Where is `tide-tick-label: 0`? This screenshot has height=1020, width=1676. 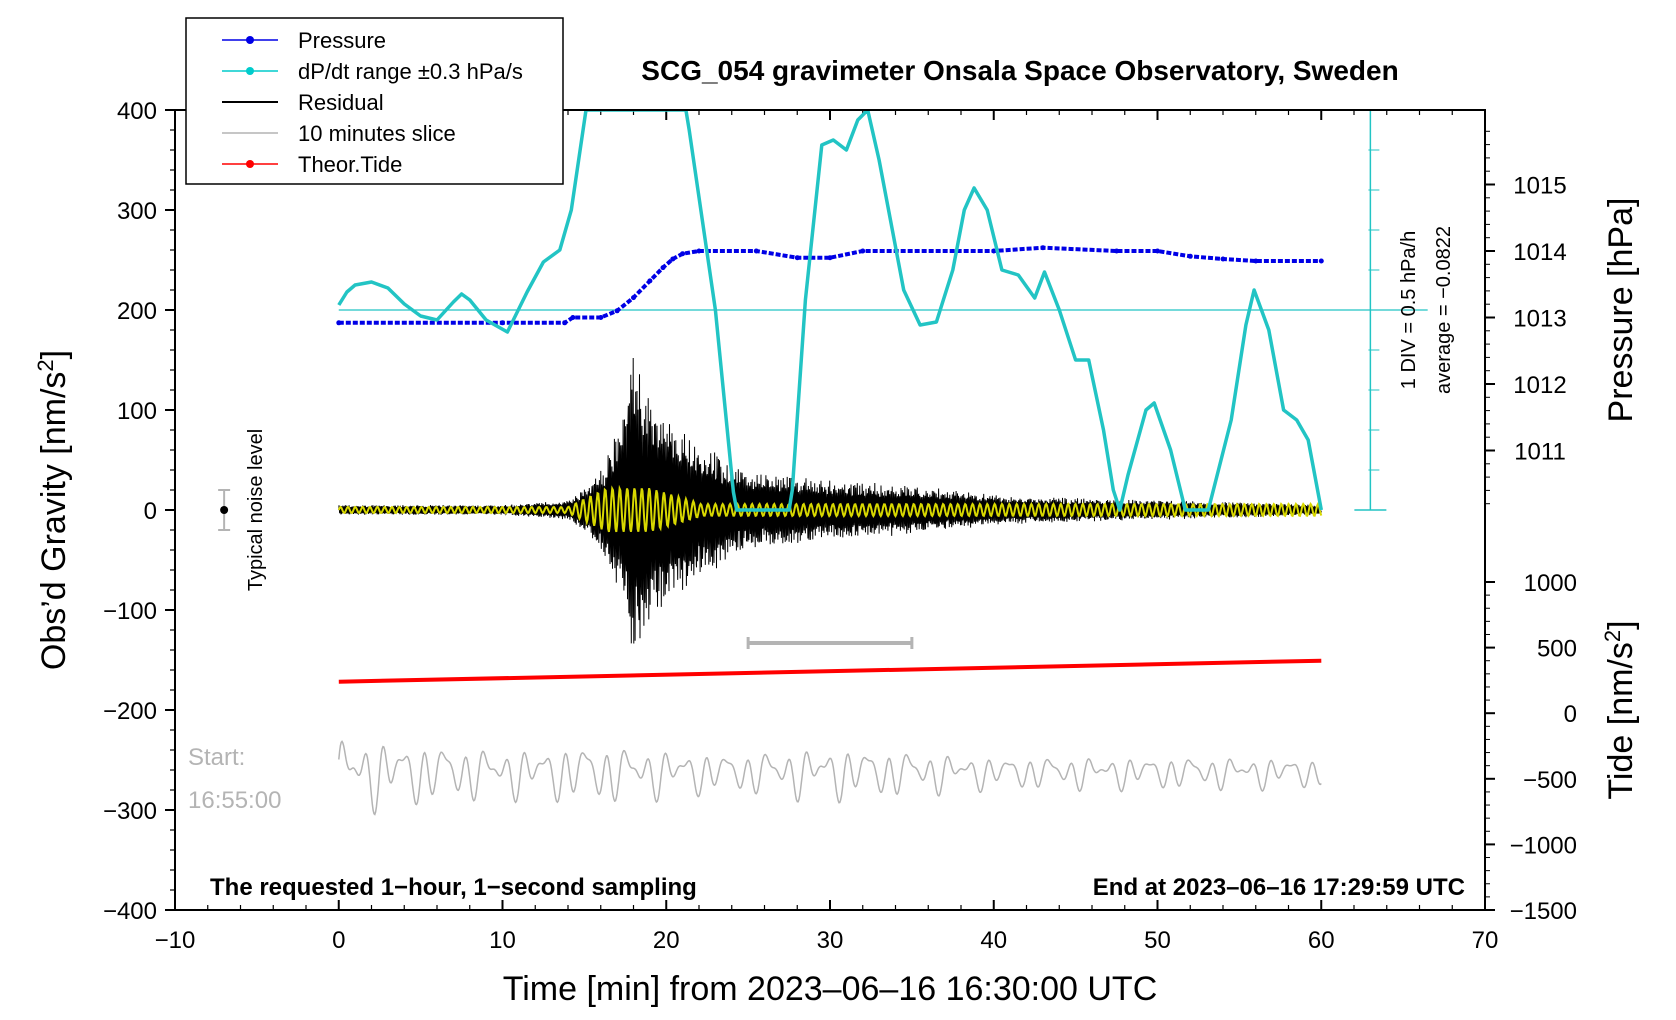 tide-tick-label: 0 is located at coordinates (1570, 714).